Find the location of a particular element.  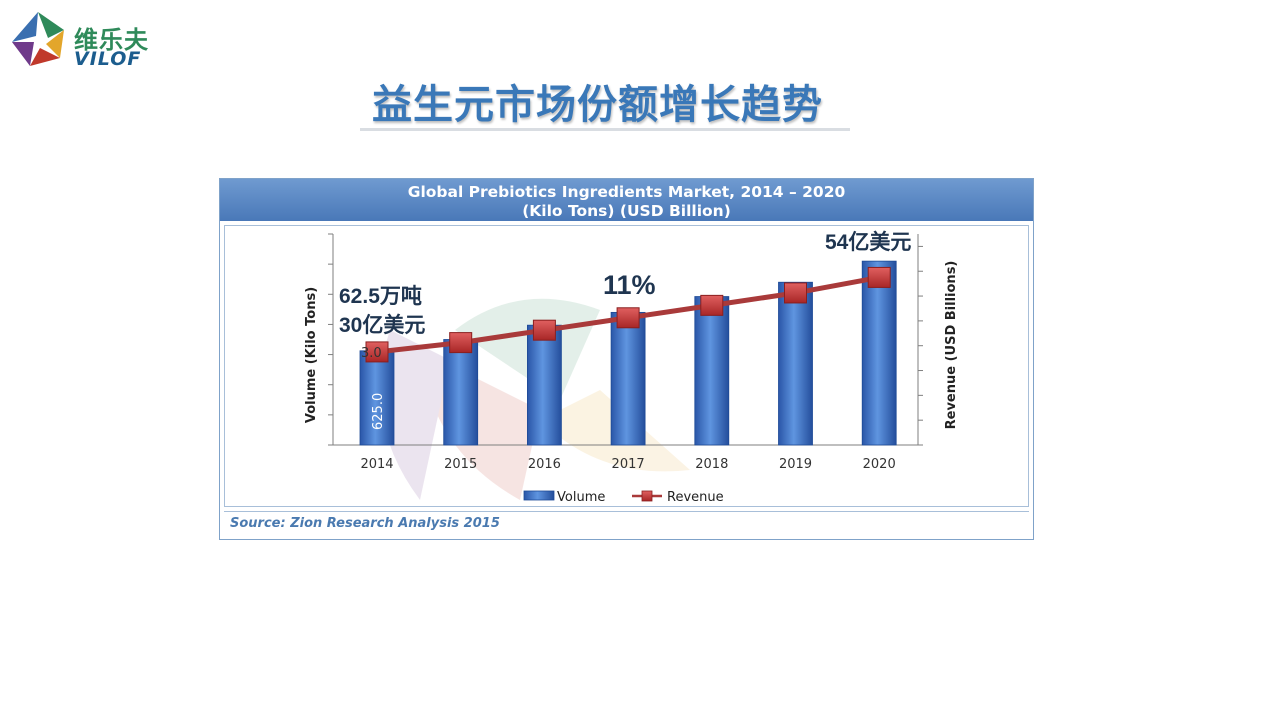

annotation-volume: 62.5万吨 is located at coordinates (380, 296).